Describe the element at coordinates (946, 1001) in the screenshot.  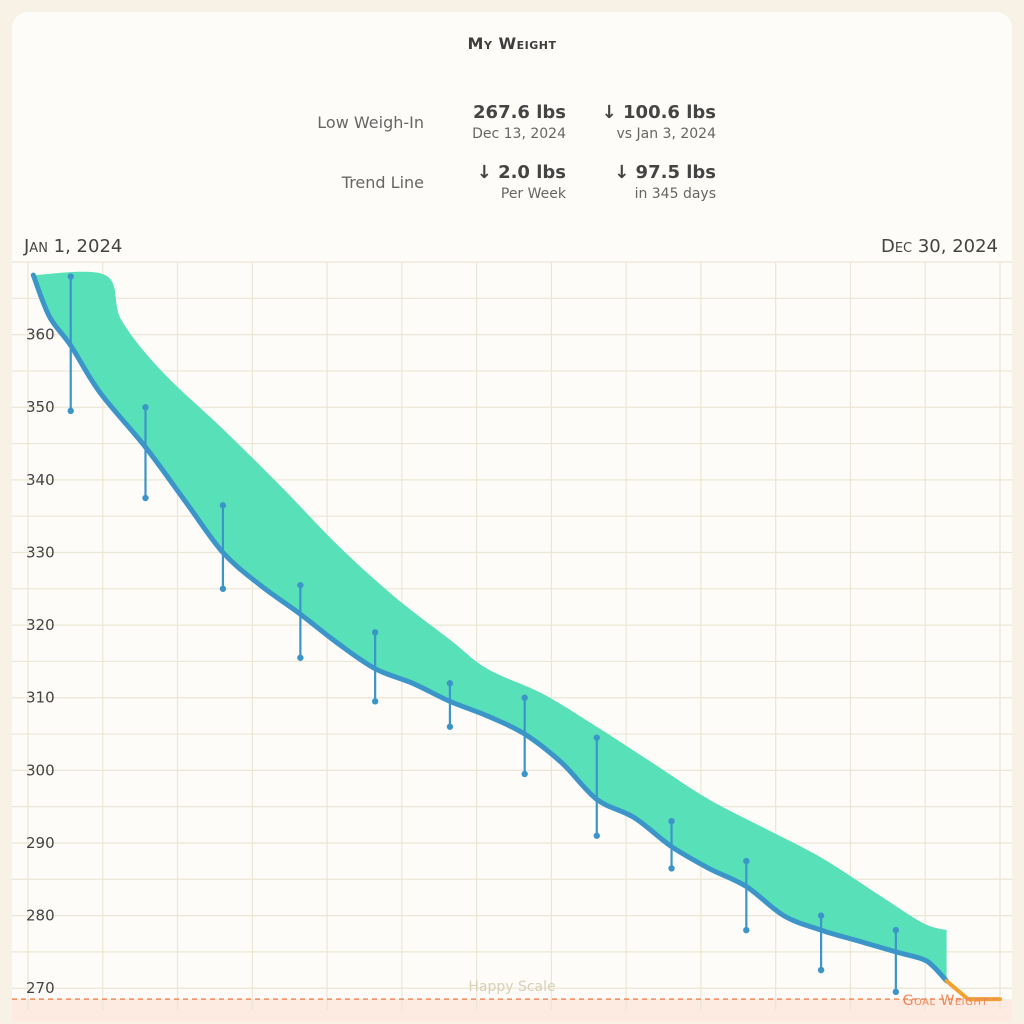
I see `goal-weight-label: Goal Weight` at that location.